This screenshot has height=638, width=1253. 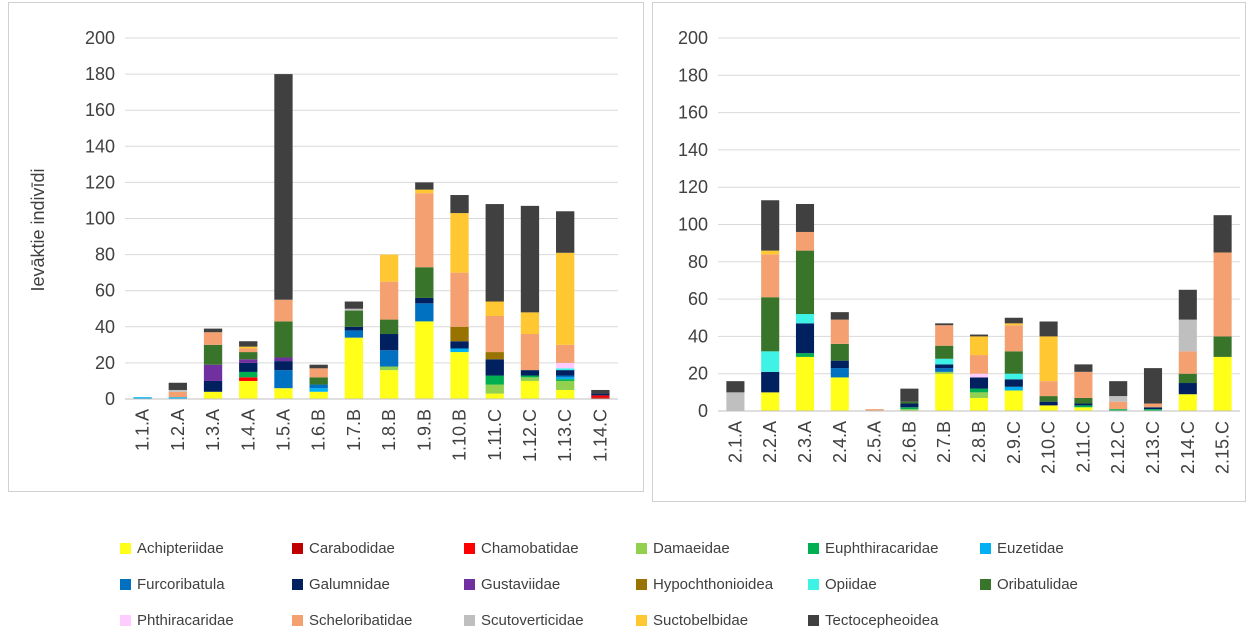 What do you see at coordinates (248, 430) in the screenshot?
I see `x-tick-label: 1.4.A` at bounding box center [248, 430].